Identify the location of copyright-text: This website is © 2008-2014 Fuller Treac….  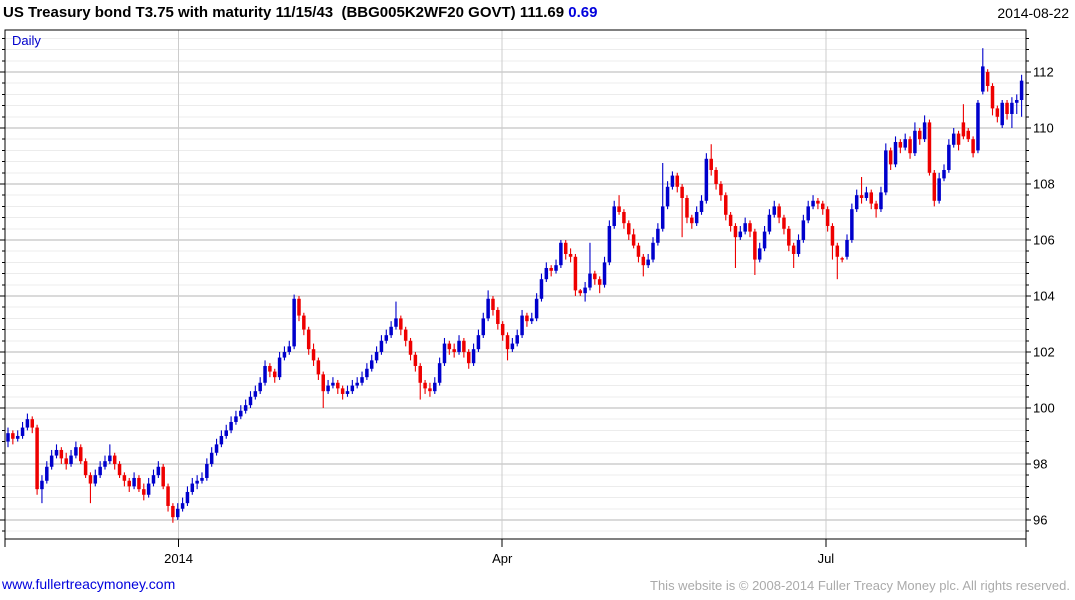
(860, 585).